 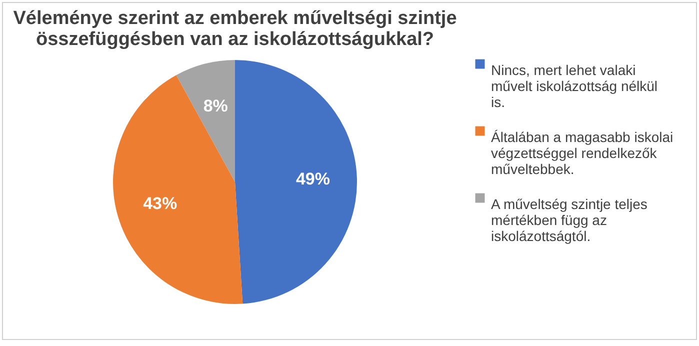 What do you see at coordinates (313, 179) in the screenshot?
I see `data-label: 49%` at bounding box center [313, 179].